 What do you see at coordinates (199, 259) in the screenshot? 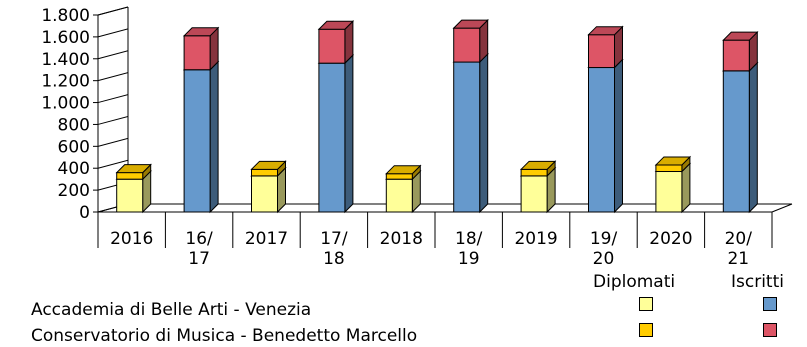
I see `x-tick-label: 17` at bounding box center [199, 259].